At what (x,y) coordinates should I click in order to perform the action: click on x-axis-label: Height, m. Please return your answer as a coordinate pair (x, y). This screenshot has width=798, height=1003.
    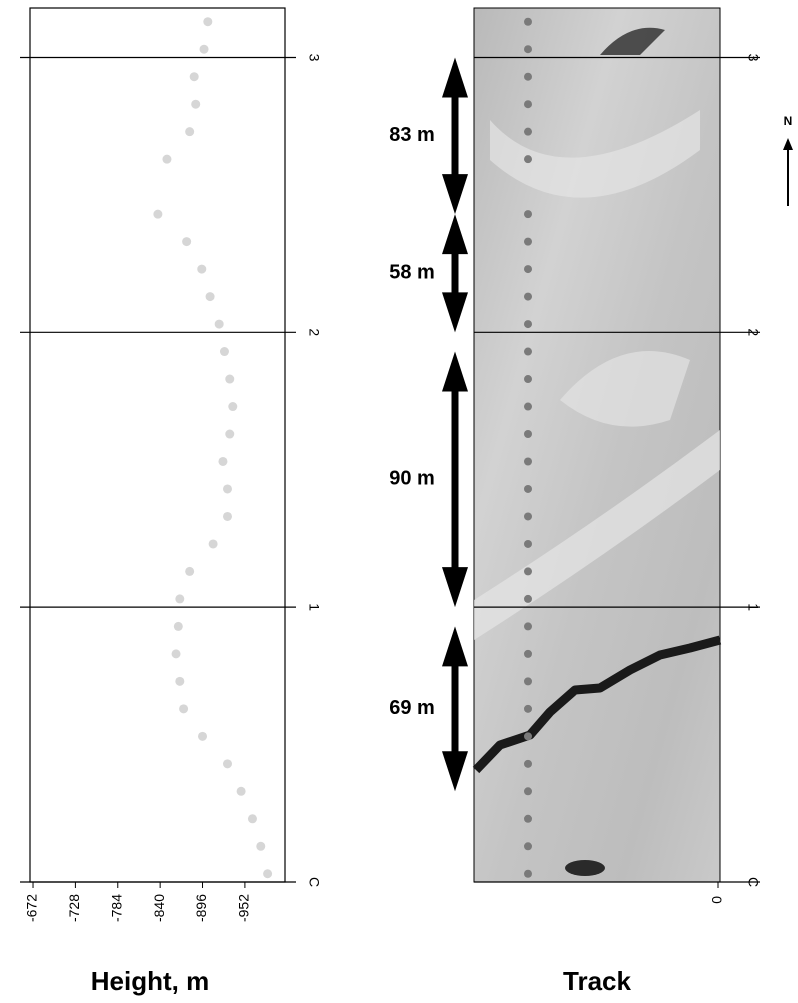
    Looking at the image, I should click on (150, 981).